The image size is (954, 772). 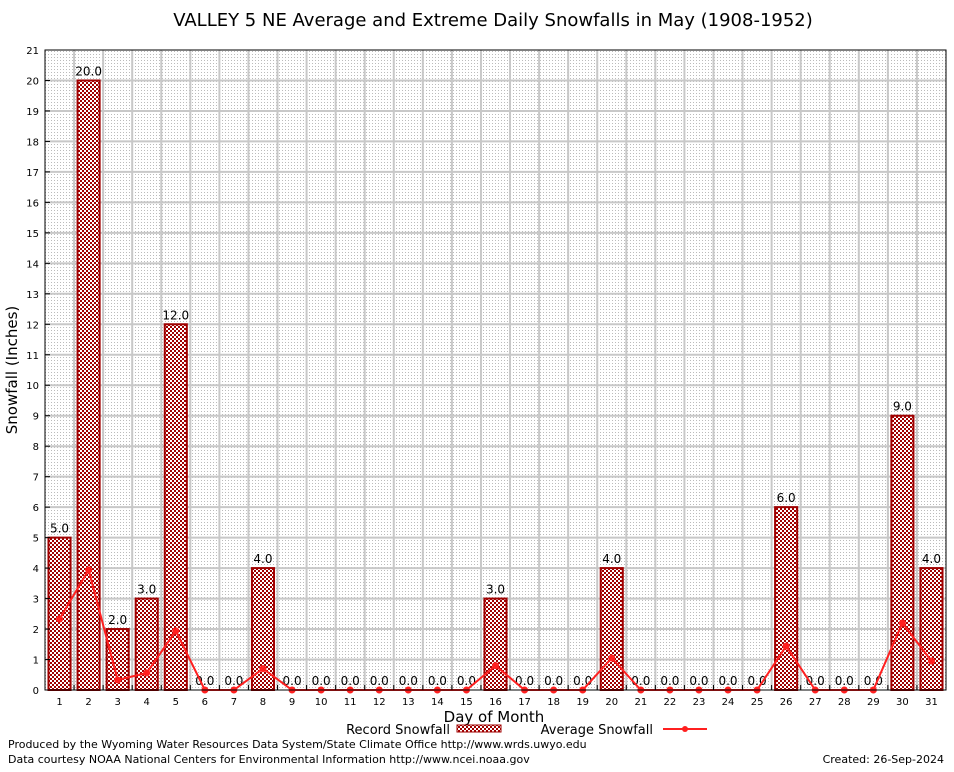 What do you see at coordinates (59, 529) in the screenshot?
I see `bar-data-label: 5.0` at bounding box center [59, 529].